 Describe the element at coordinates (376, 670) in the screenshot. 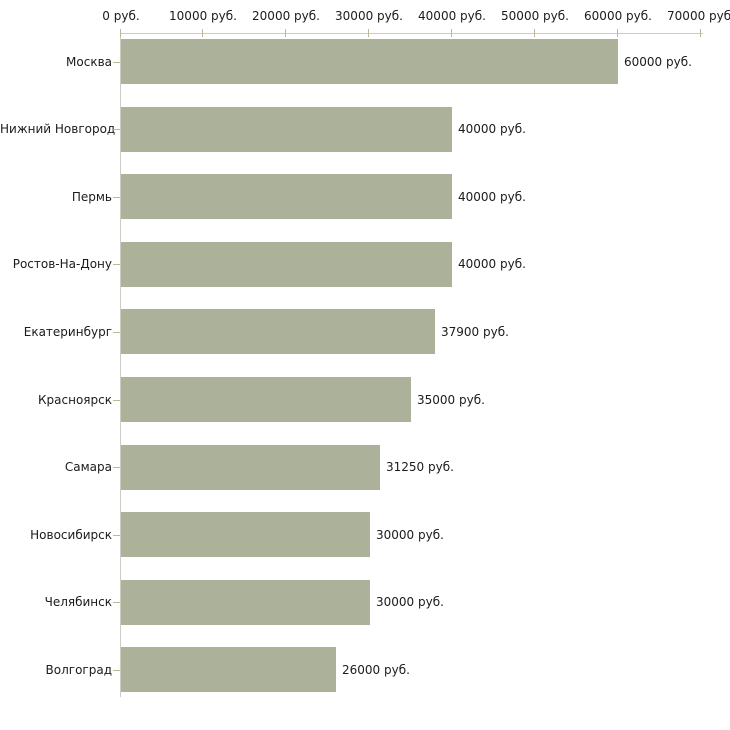

I see `bar-value-label: 26000 руб.` at that location.